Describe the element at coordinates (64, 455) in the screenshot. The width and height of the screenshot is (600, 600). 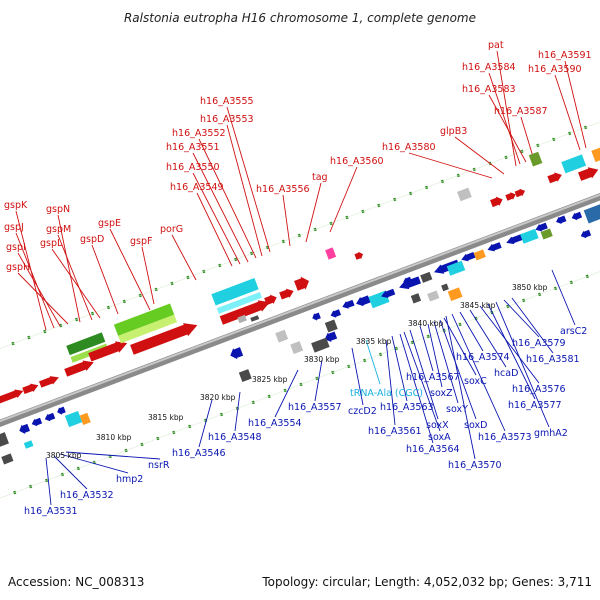
I see `kbp-label: 3805 kbp` at that location.